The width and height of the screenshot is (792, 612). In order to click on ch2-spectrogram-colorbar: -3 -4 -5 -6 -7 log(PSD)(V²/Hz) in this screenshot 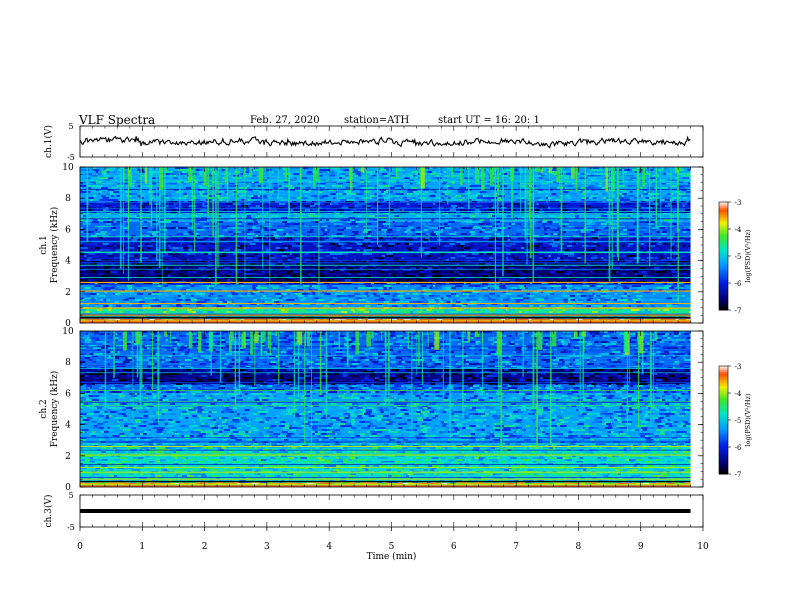, I will do `click(735, 421)`.